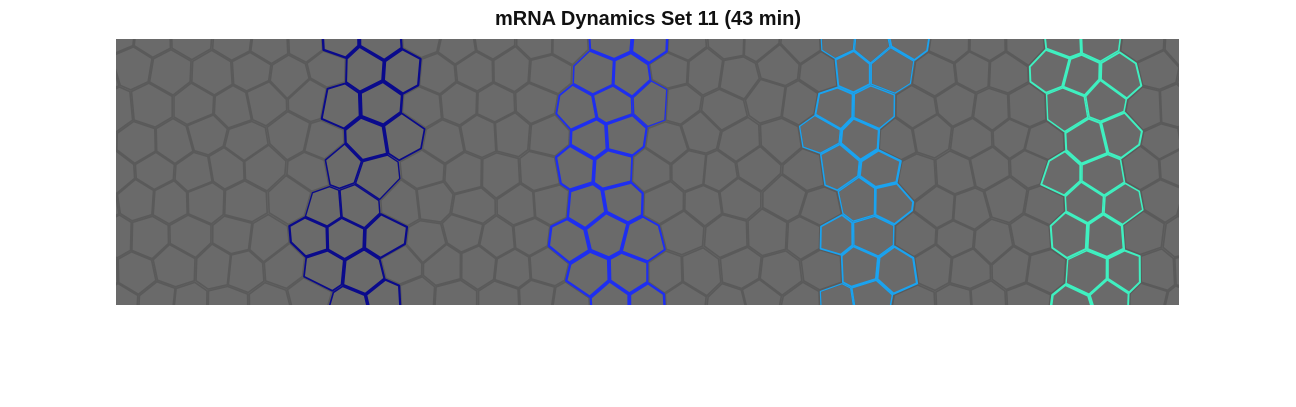 Image resolution: width=1296 pixels, height=407 pixels. What do you see at coordinates (648, 19) in the screenshot?
I see `figure-title: mRNA Dynamics Set 11 (43 min)` at bounding box center [648, 19].